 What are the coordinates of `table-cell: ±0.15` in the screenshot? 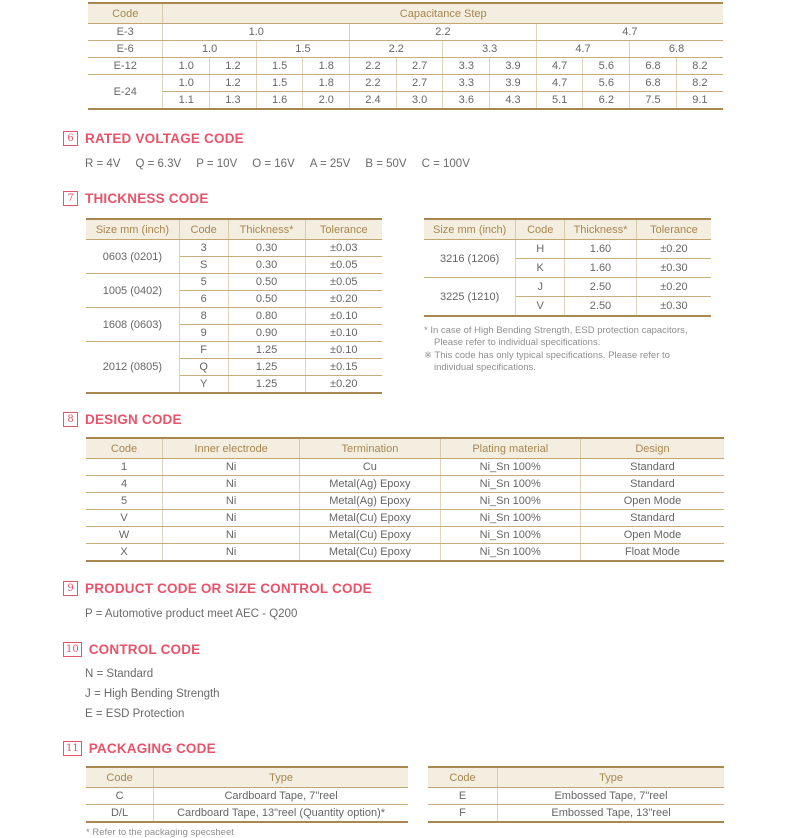 It's located at (343, 367).